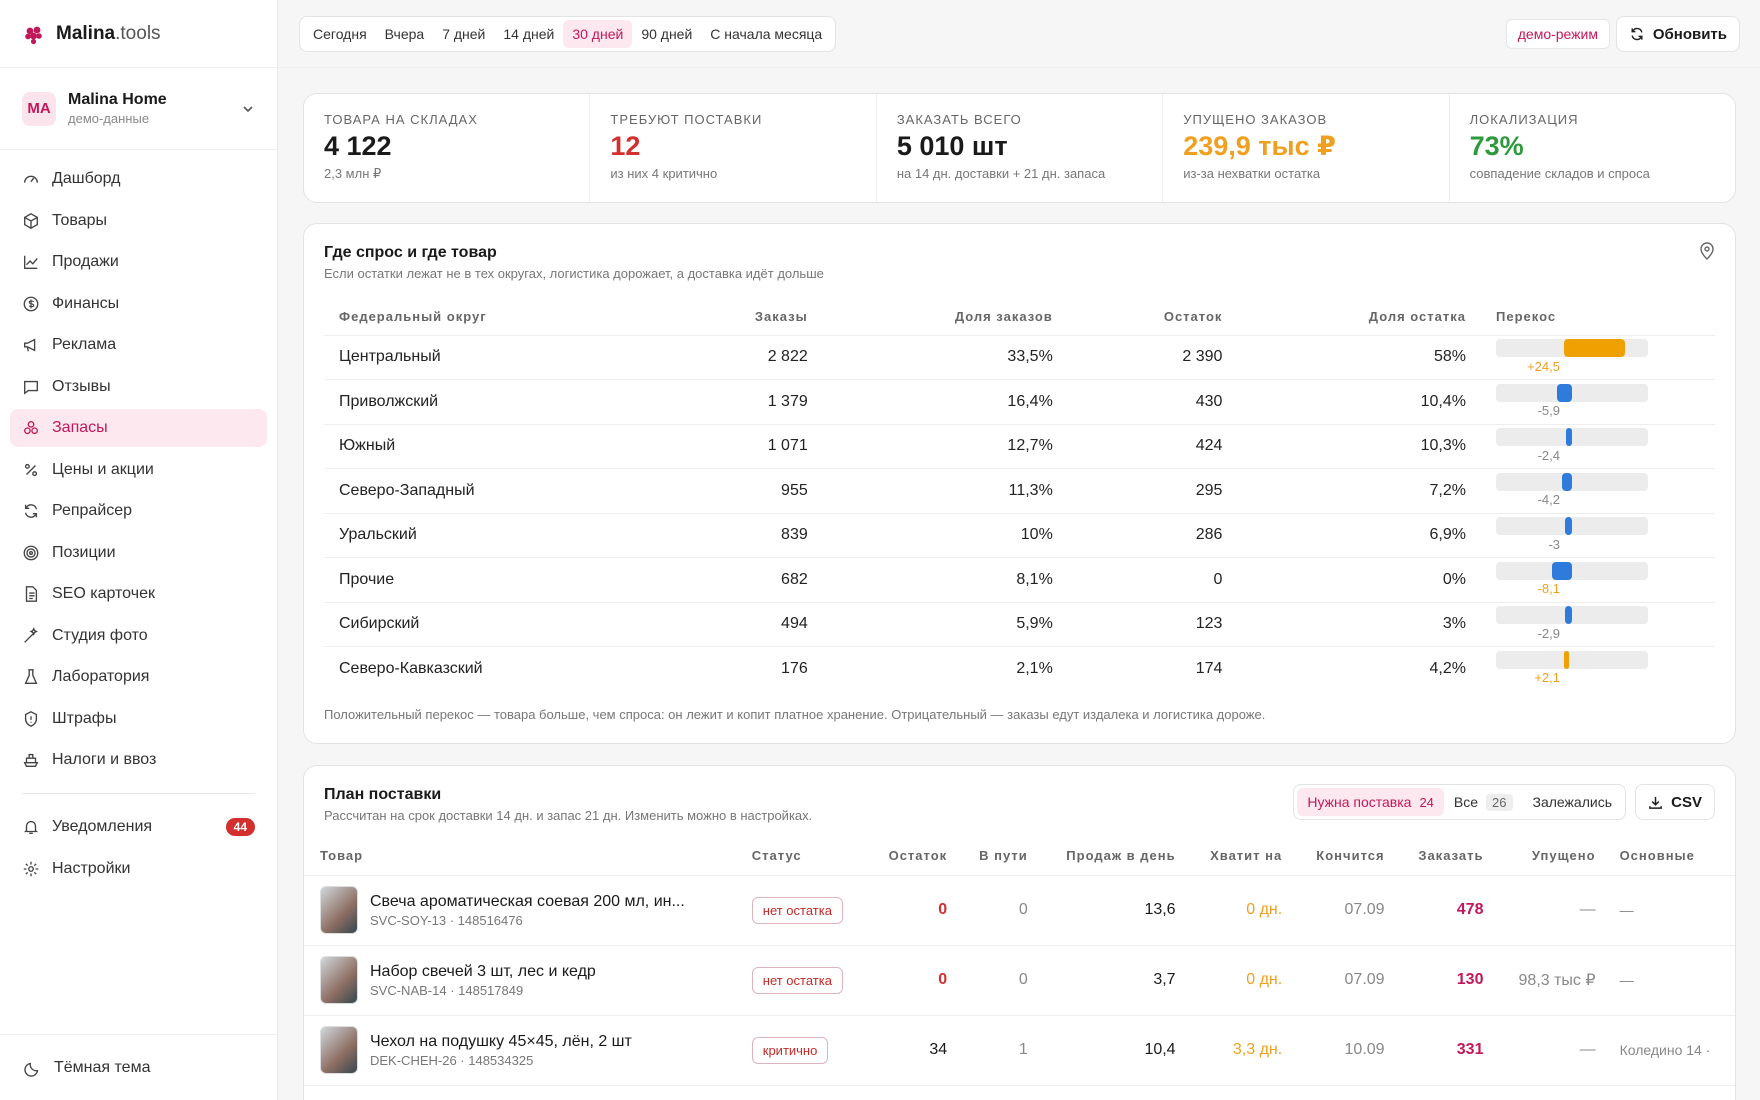 This screenshot has height=1100, width=1760. I want to click on order-share-cell: 5,9%, so click(945, 624).